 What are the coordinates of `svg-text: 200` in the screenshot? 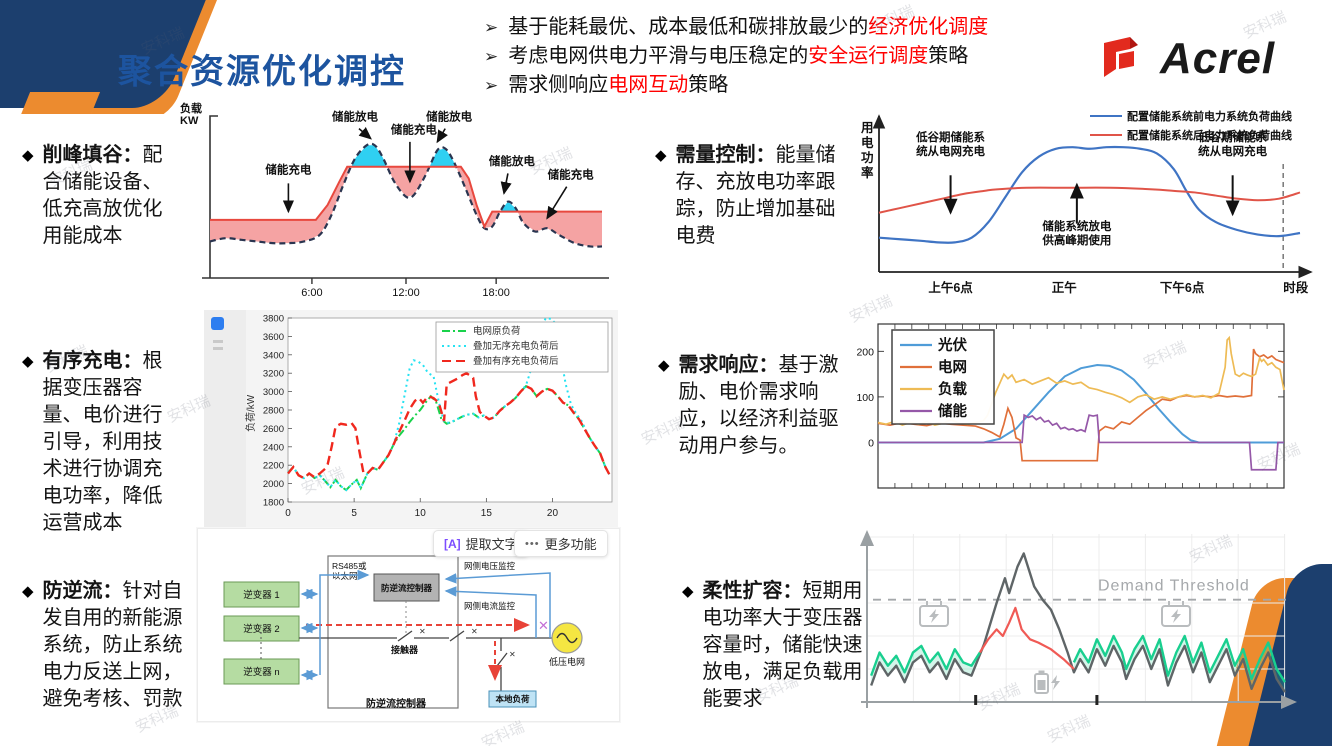 It's located at (865, 352).